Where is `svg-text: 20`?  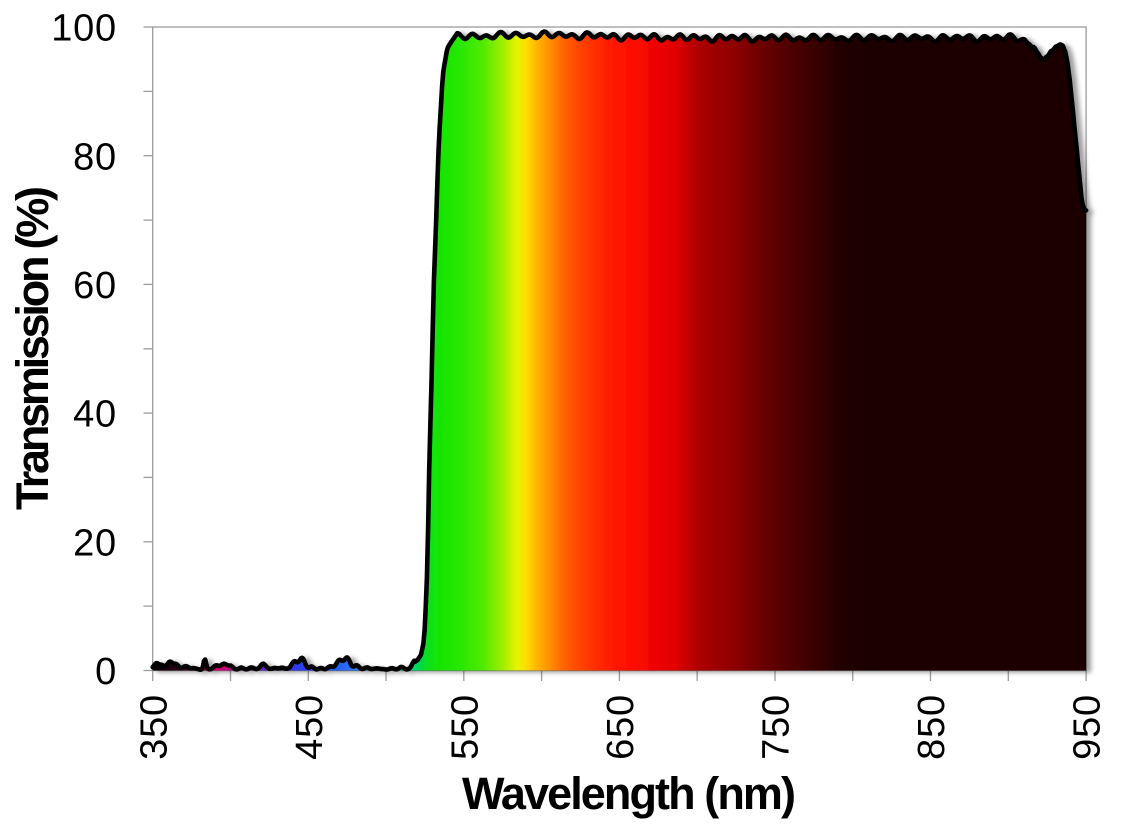
svg-text: 20 is located at coordinates (95, 543).